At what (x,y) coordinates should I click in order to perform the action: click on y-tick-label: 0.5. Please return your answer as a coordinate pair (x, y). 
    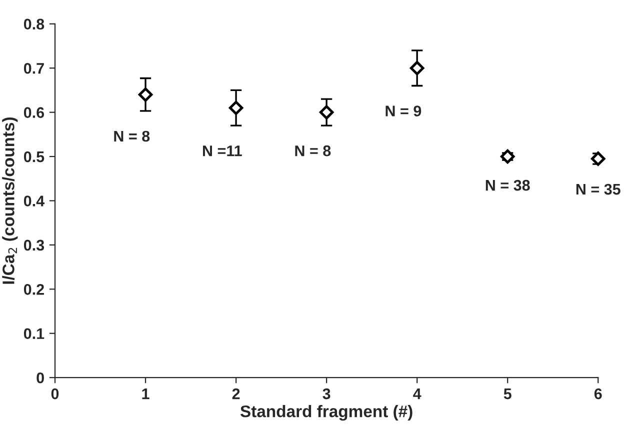
    Looking at the image, I should click on (34, 156).